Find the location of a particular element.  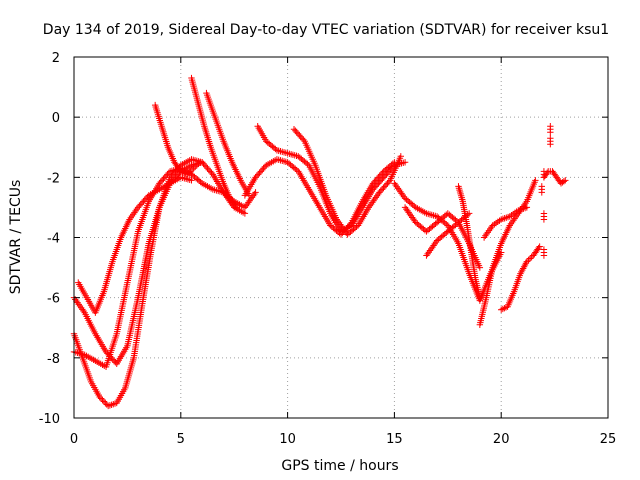

x-tick-label: 15 is located at coordinates (394, 439).